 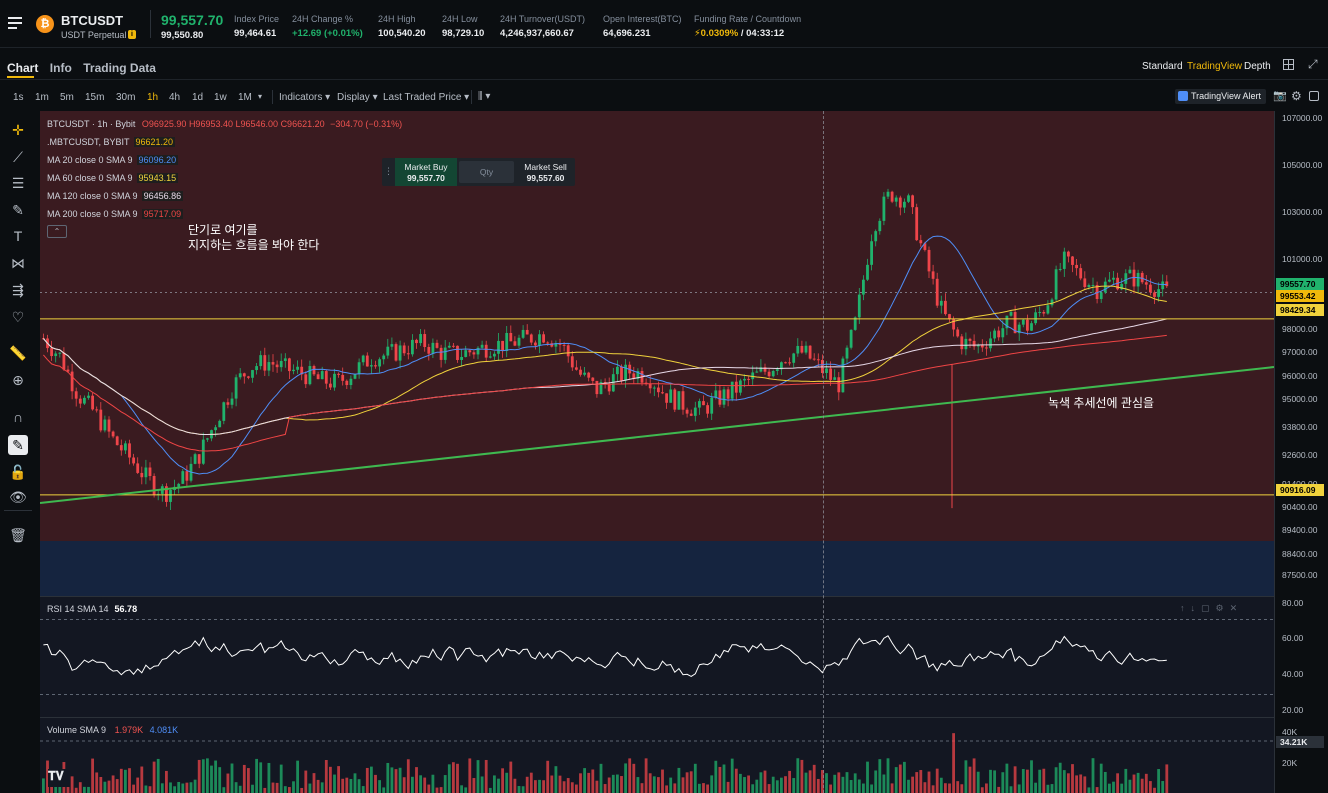 What do you see at coordinates (119, 68) in the screenshot?
I see `tab-trading-data: Trading Data` at bounding box center [119, 68].